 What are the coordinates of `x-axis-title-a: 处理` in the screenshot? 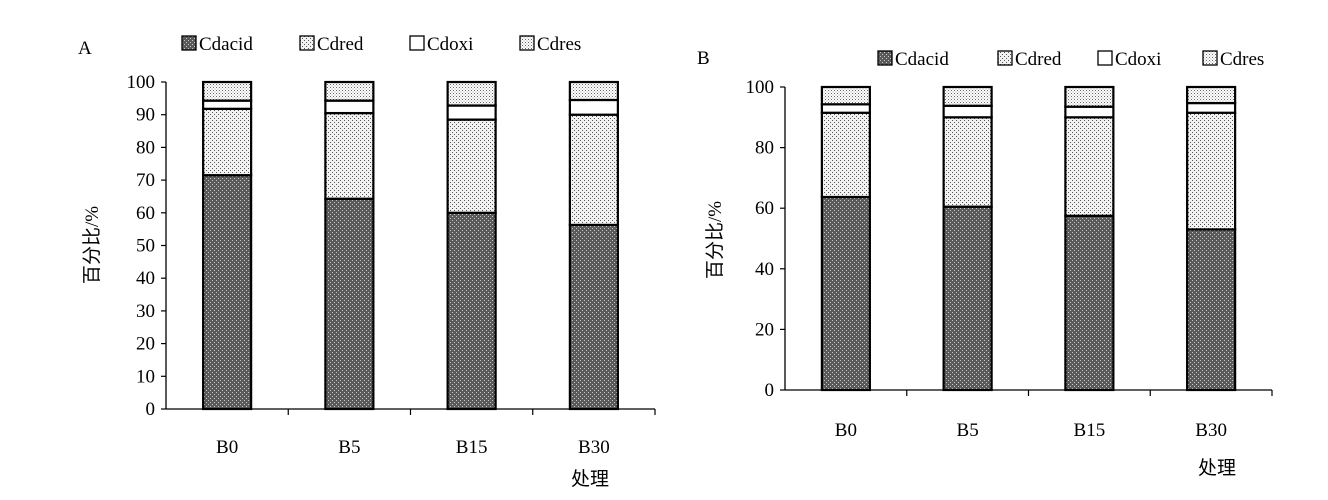 It's located at (590, 479).